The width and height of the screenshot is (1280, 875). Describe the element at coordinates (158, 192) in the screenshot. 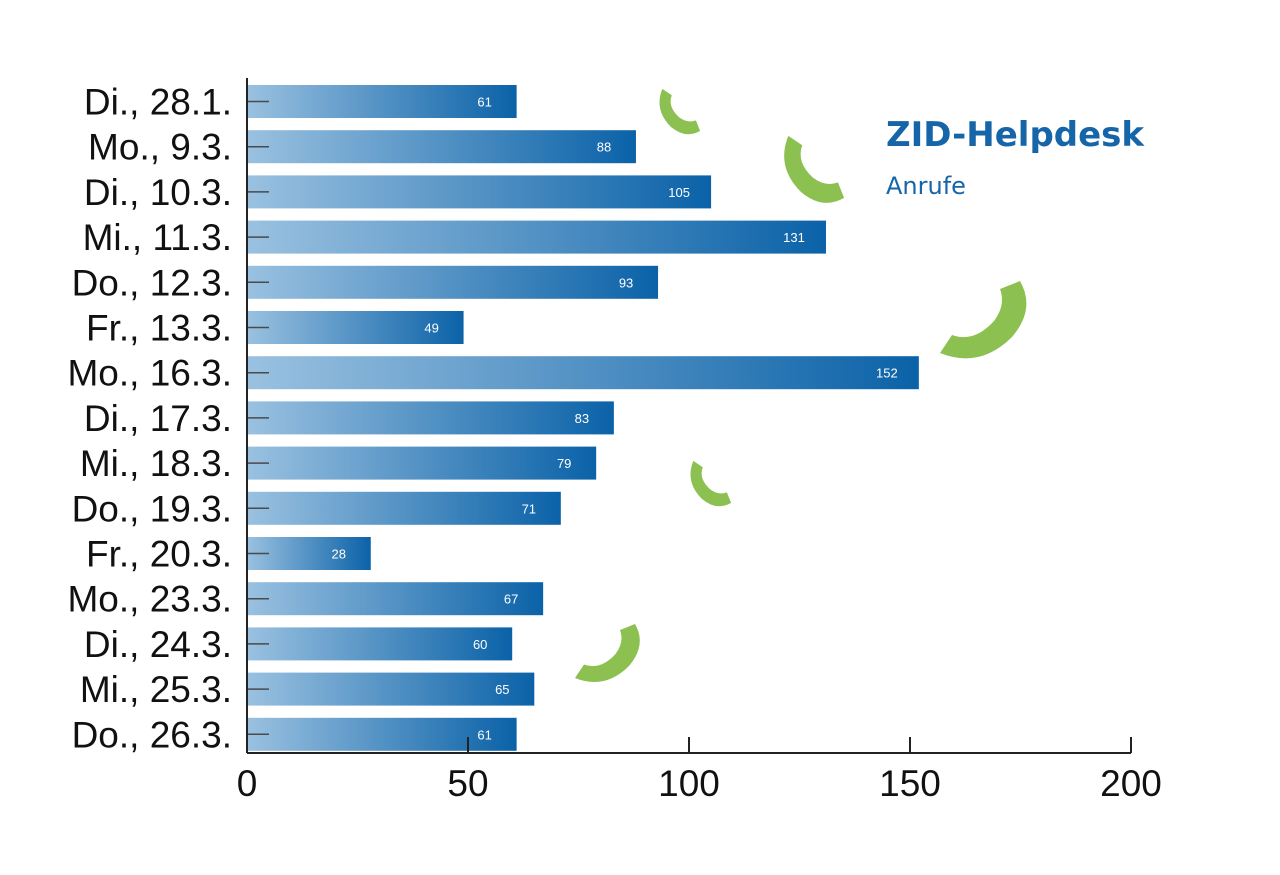

I see `y-tick-label: Di., 10.3.` at that location.